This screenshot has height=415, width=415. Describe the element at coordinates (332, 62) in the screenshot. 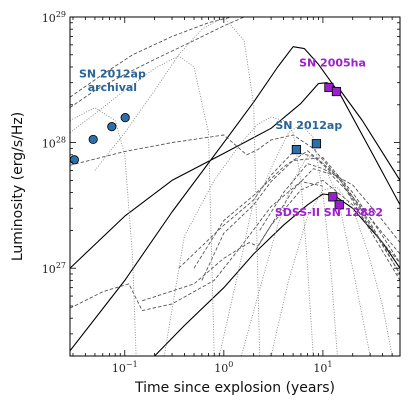

I see `annotation-3-line-1: SN 2005ha` at that location.